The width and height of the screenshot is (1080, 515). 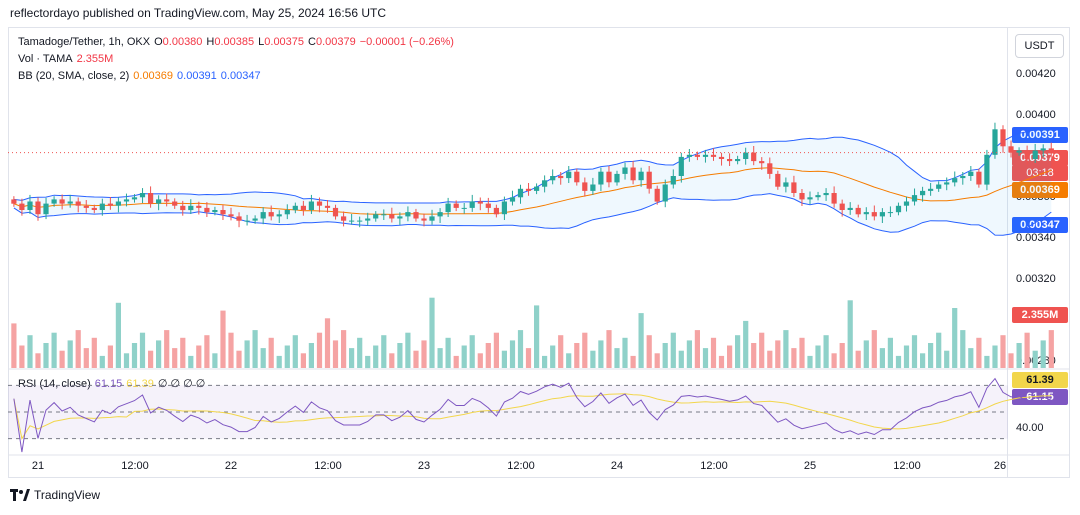 What do you see at coordinates (55, 495) in the screenshot?
I see `tradingview-logo: TradingView` at bounding box center [55, 495].